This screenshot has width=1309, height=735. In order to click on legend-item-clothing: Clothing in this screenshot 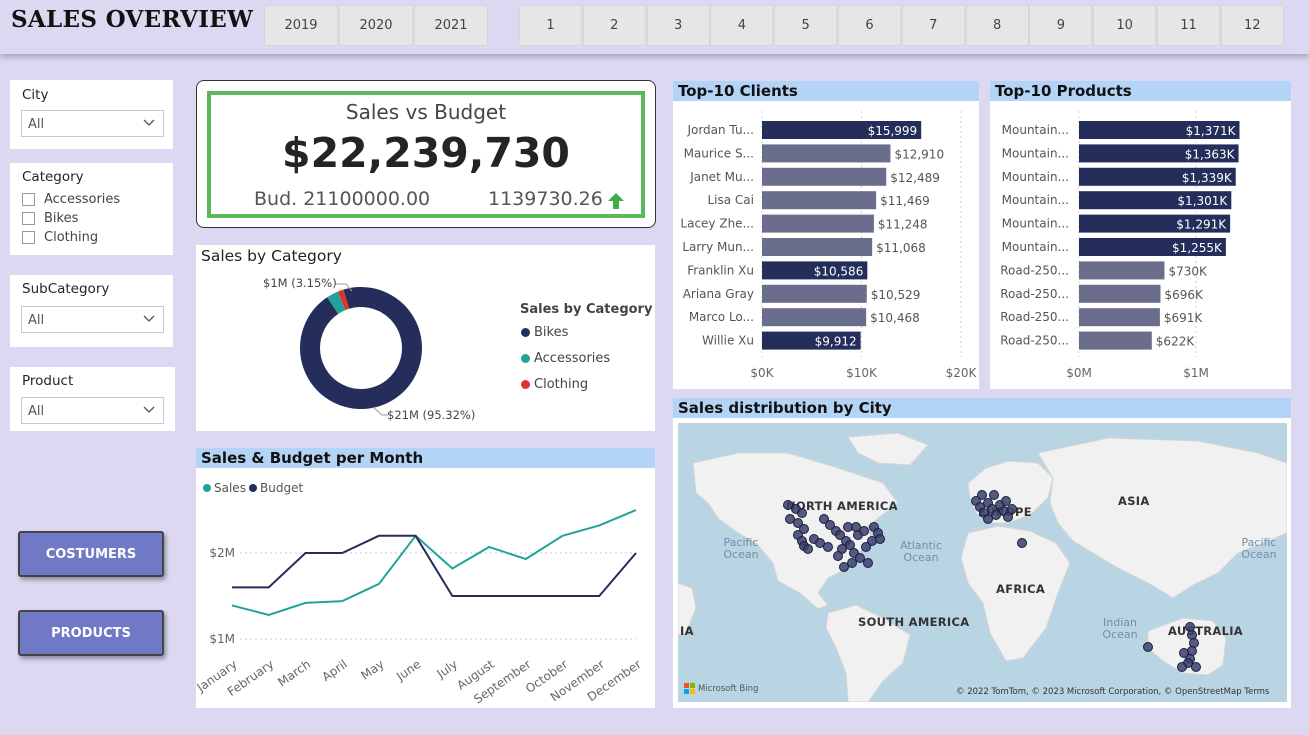, I will do `click(554, 384)`.